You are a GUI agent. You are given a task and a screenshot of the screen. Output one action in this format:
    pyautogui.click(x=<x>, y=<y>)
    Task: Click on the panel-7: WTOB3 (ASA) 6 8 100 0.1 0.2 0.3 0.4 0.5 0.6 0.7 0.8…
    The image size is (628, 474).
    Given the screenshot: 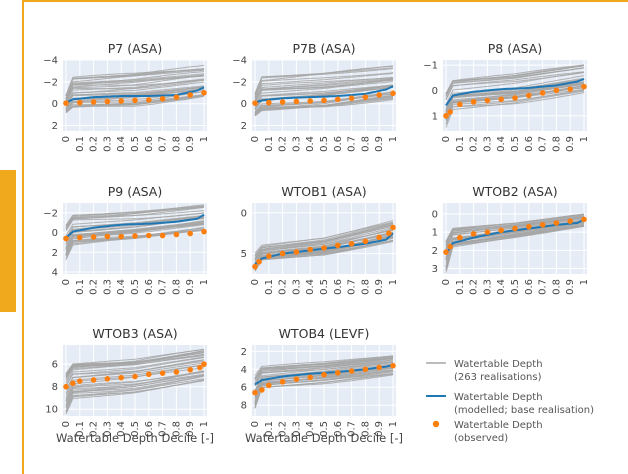 What is the action you would take?
    pyautogui.click(x=129, y=385)
    